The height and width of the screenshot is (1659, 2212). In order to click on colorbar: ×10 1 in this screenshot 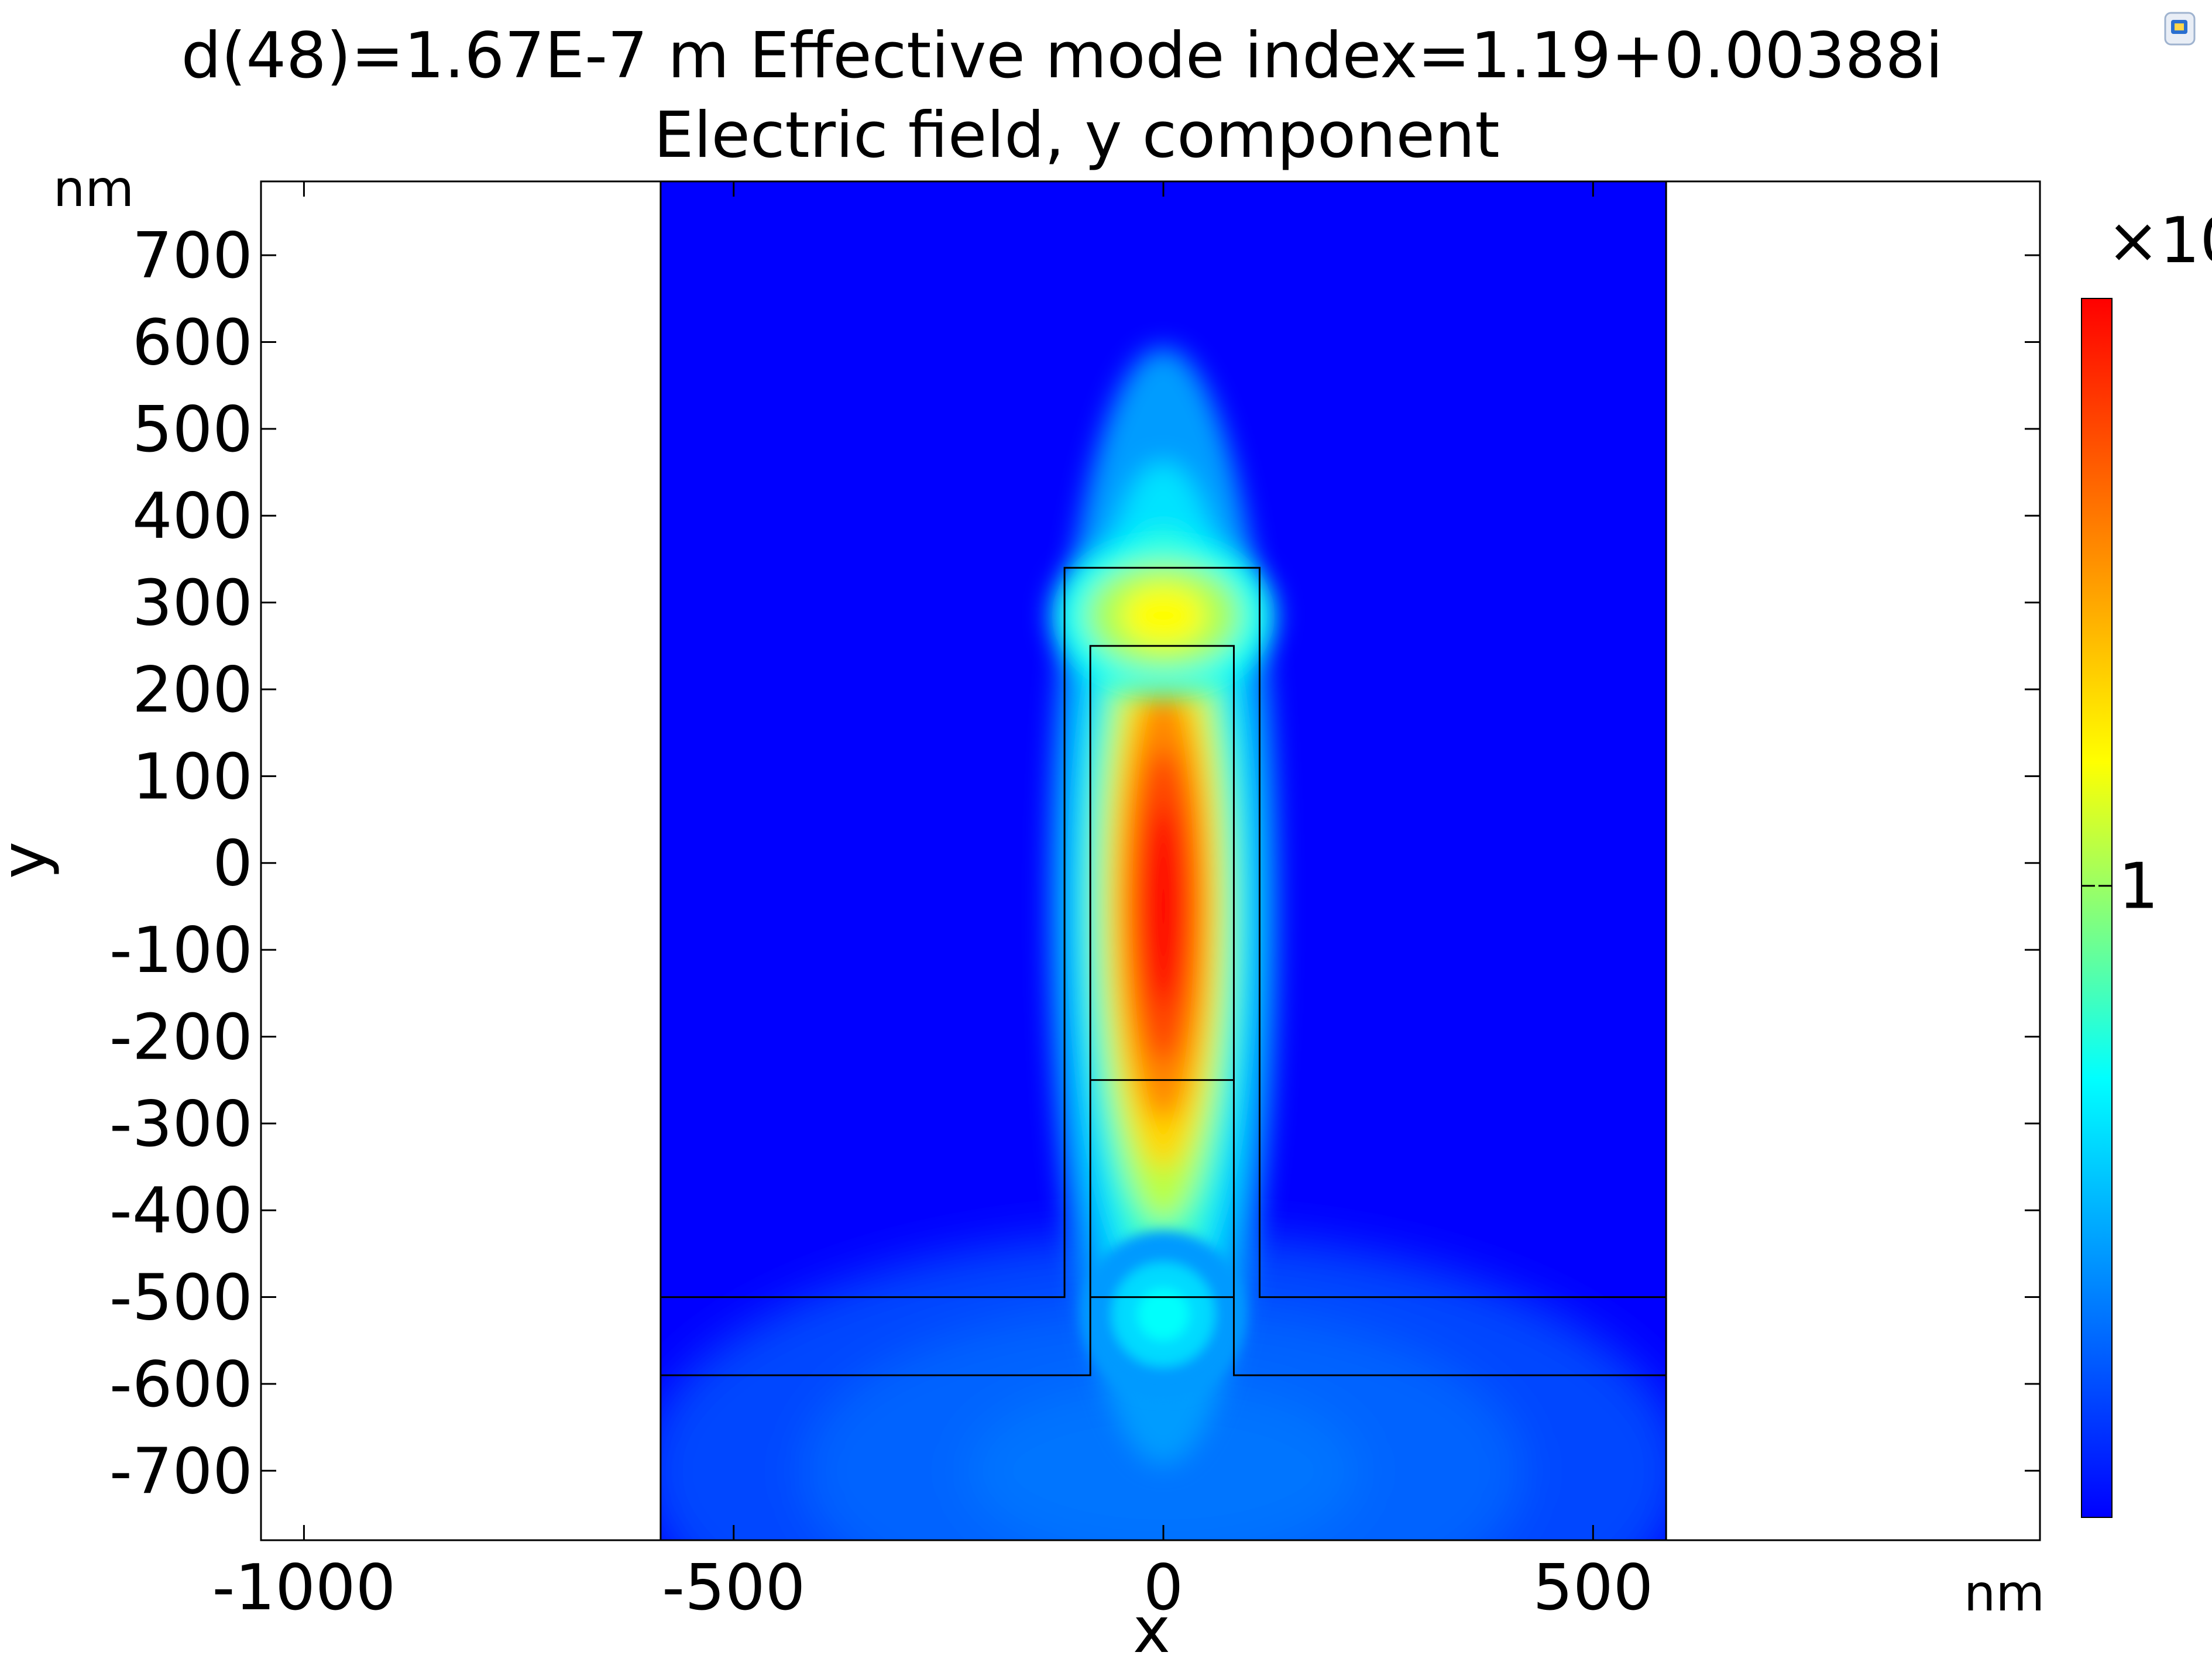, I will do `click(2146, 861)`.